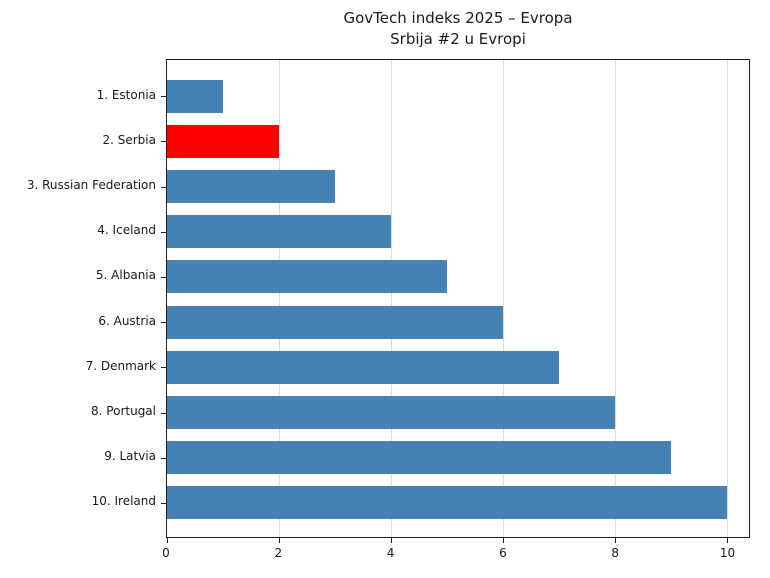  What do you see at coordinates (126, 94) in the screenshot?
I see `y-tick-label: 1. Estonia` at bounding box center [126, 94].